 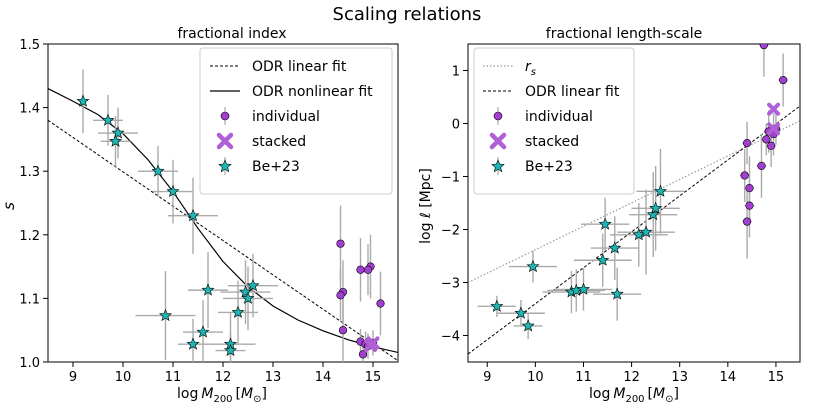 I want to click on y-tick-label: −2, so click(x=450, y=231).